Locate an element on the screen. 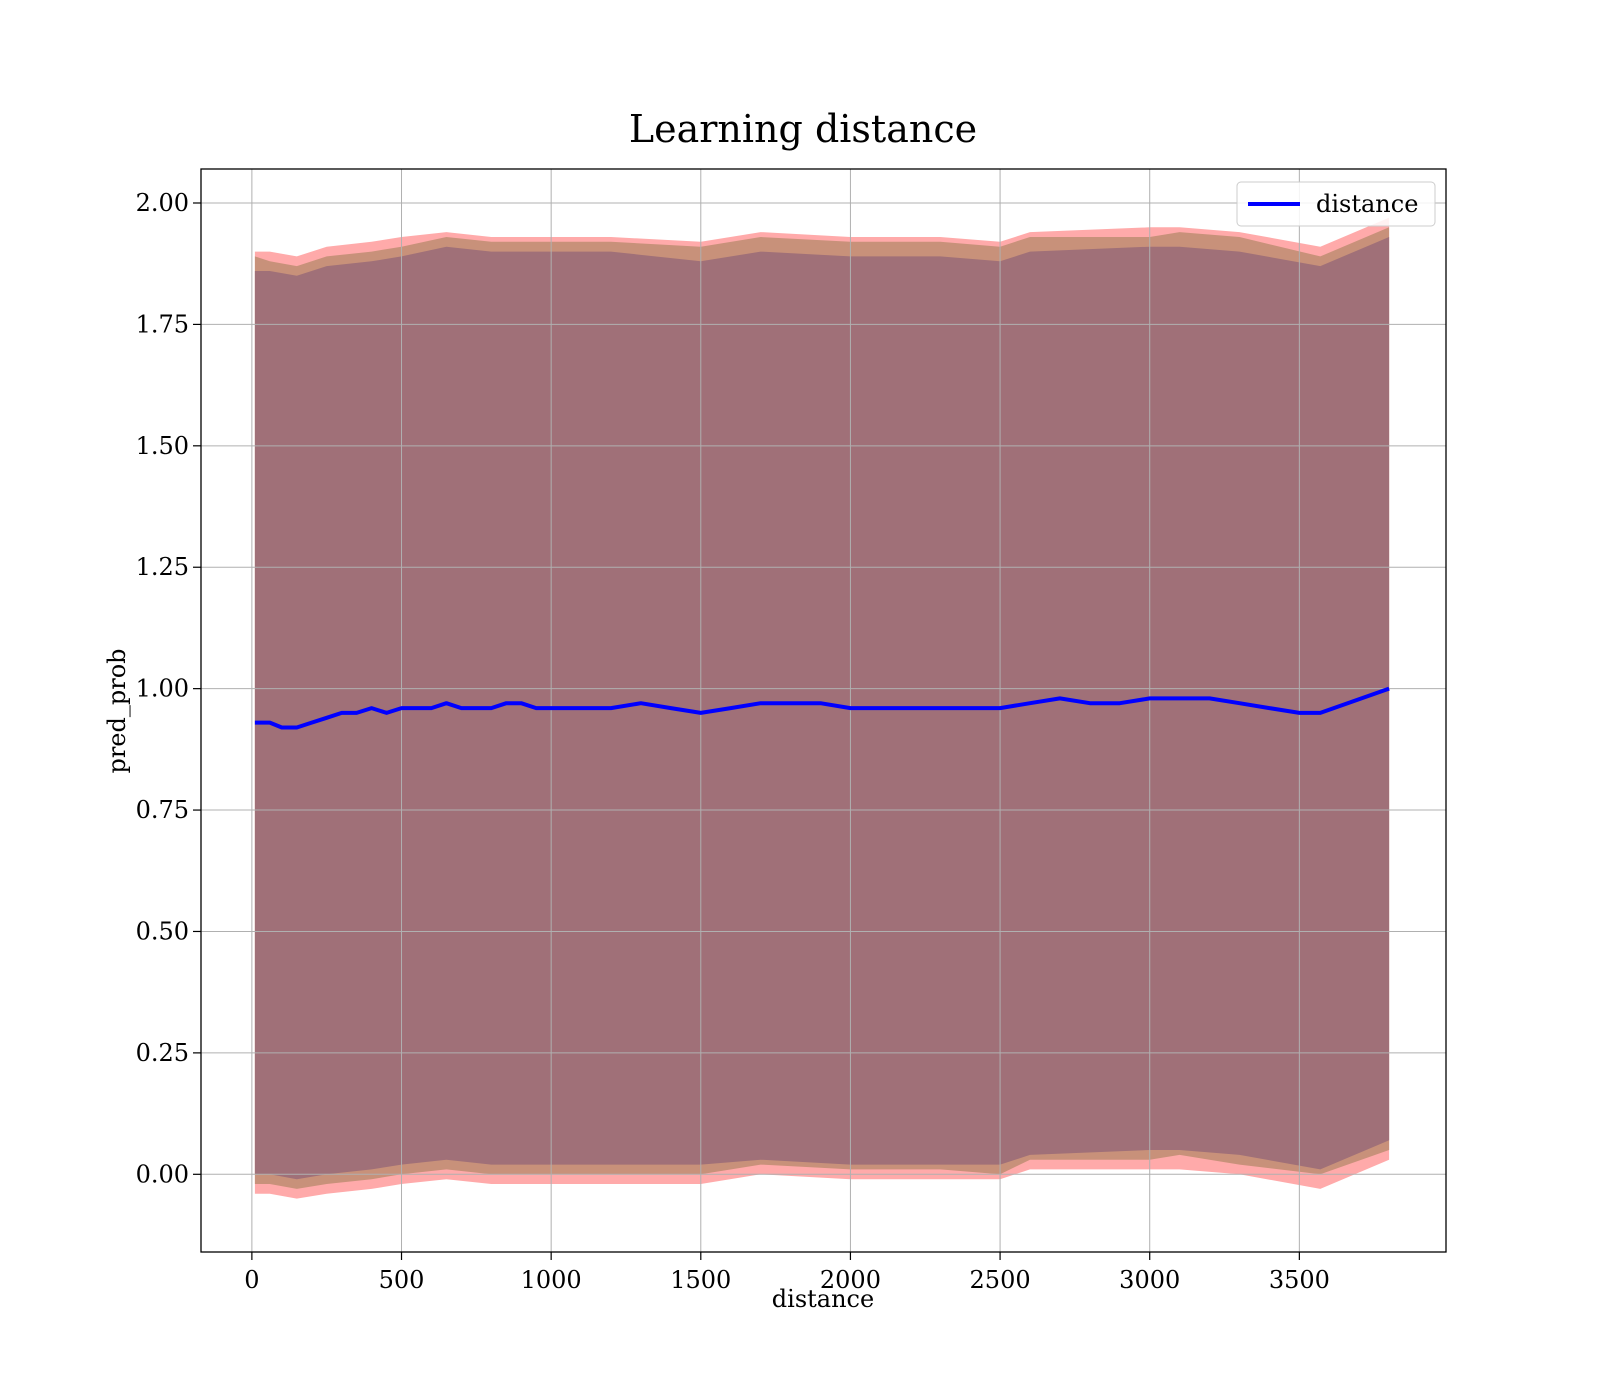 The height and width of the screenshot is (1400, 1600). x-tick-label: 3000 is located at coordinates (1149, 1280).